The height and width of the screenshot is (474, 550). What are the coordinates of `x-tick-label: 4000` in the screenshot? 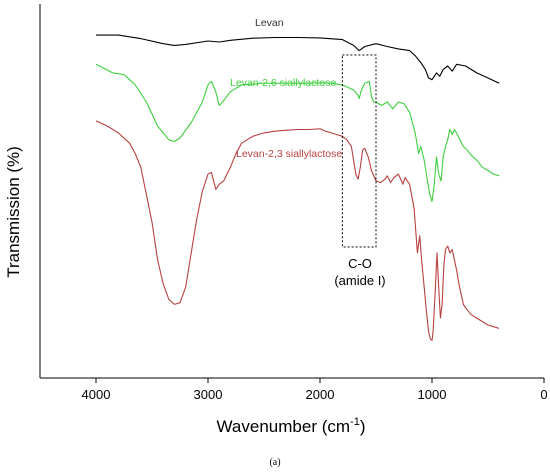 It's located at (96, 394).